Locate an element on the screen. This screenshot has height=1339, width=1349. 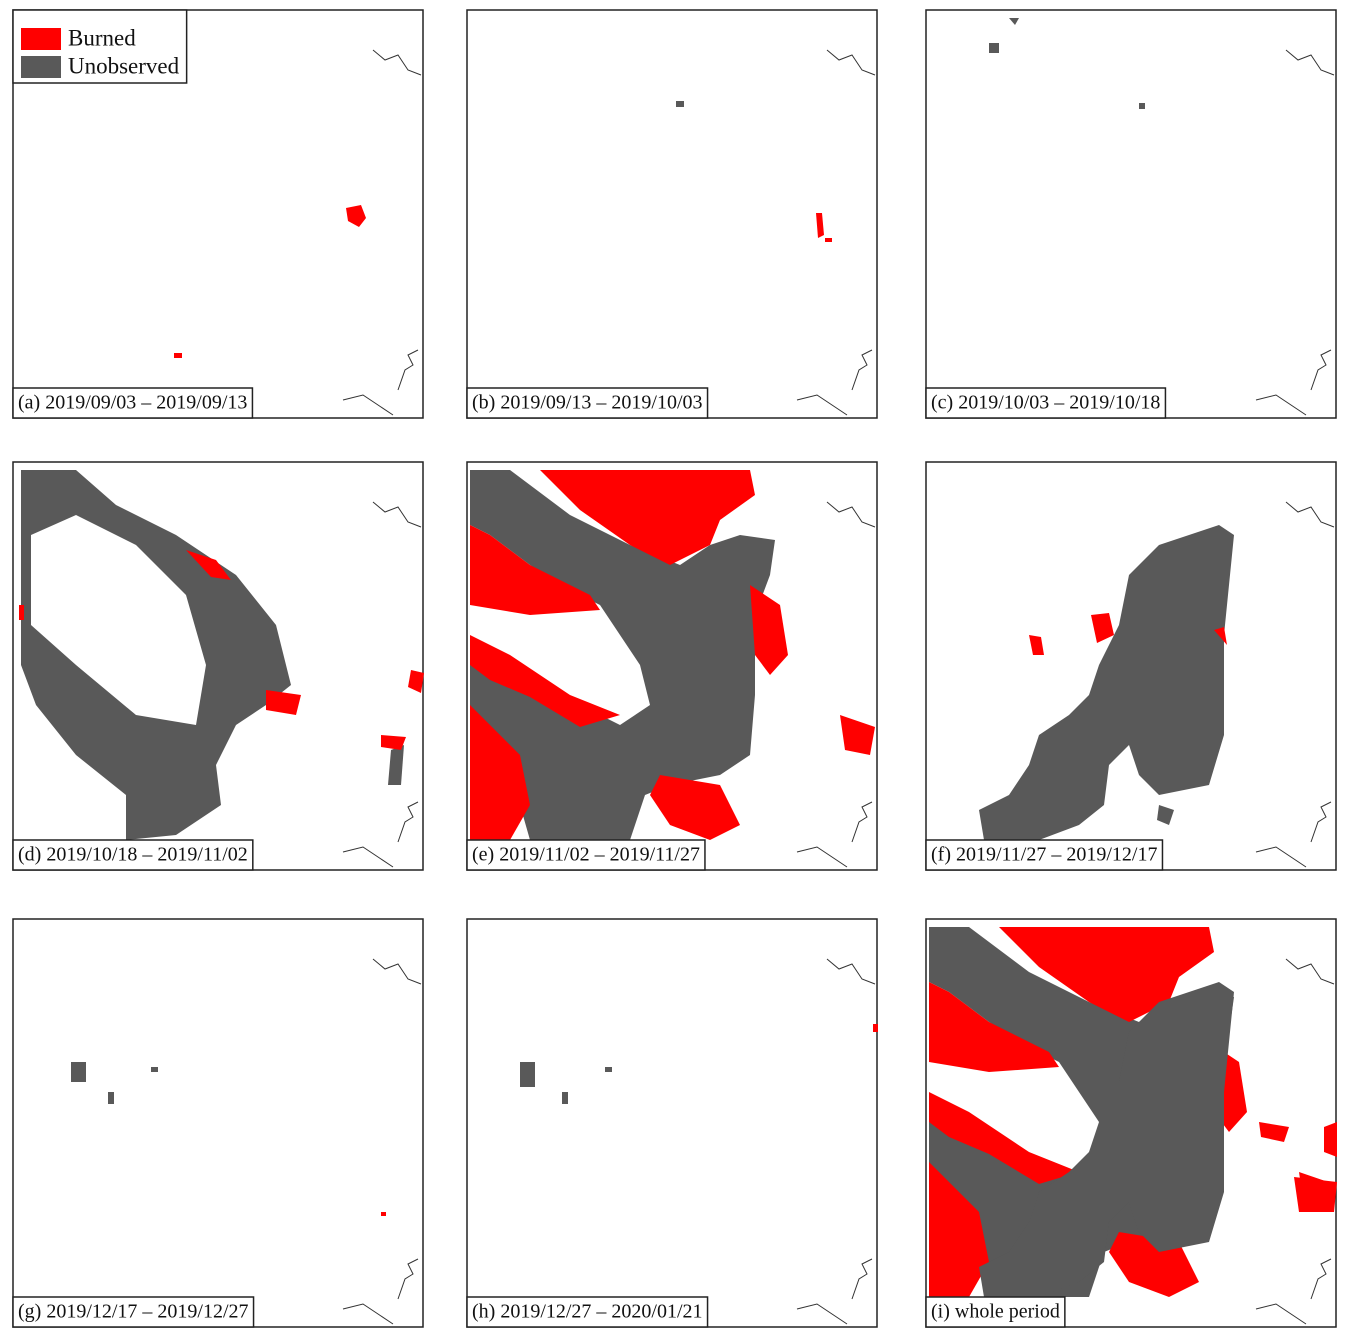
panel-label: (e) 2019/11/02 – 2019/11/27 is located at coordinates (586, 855).